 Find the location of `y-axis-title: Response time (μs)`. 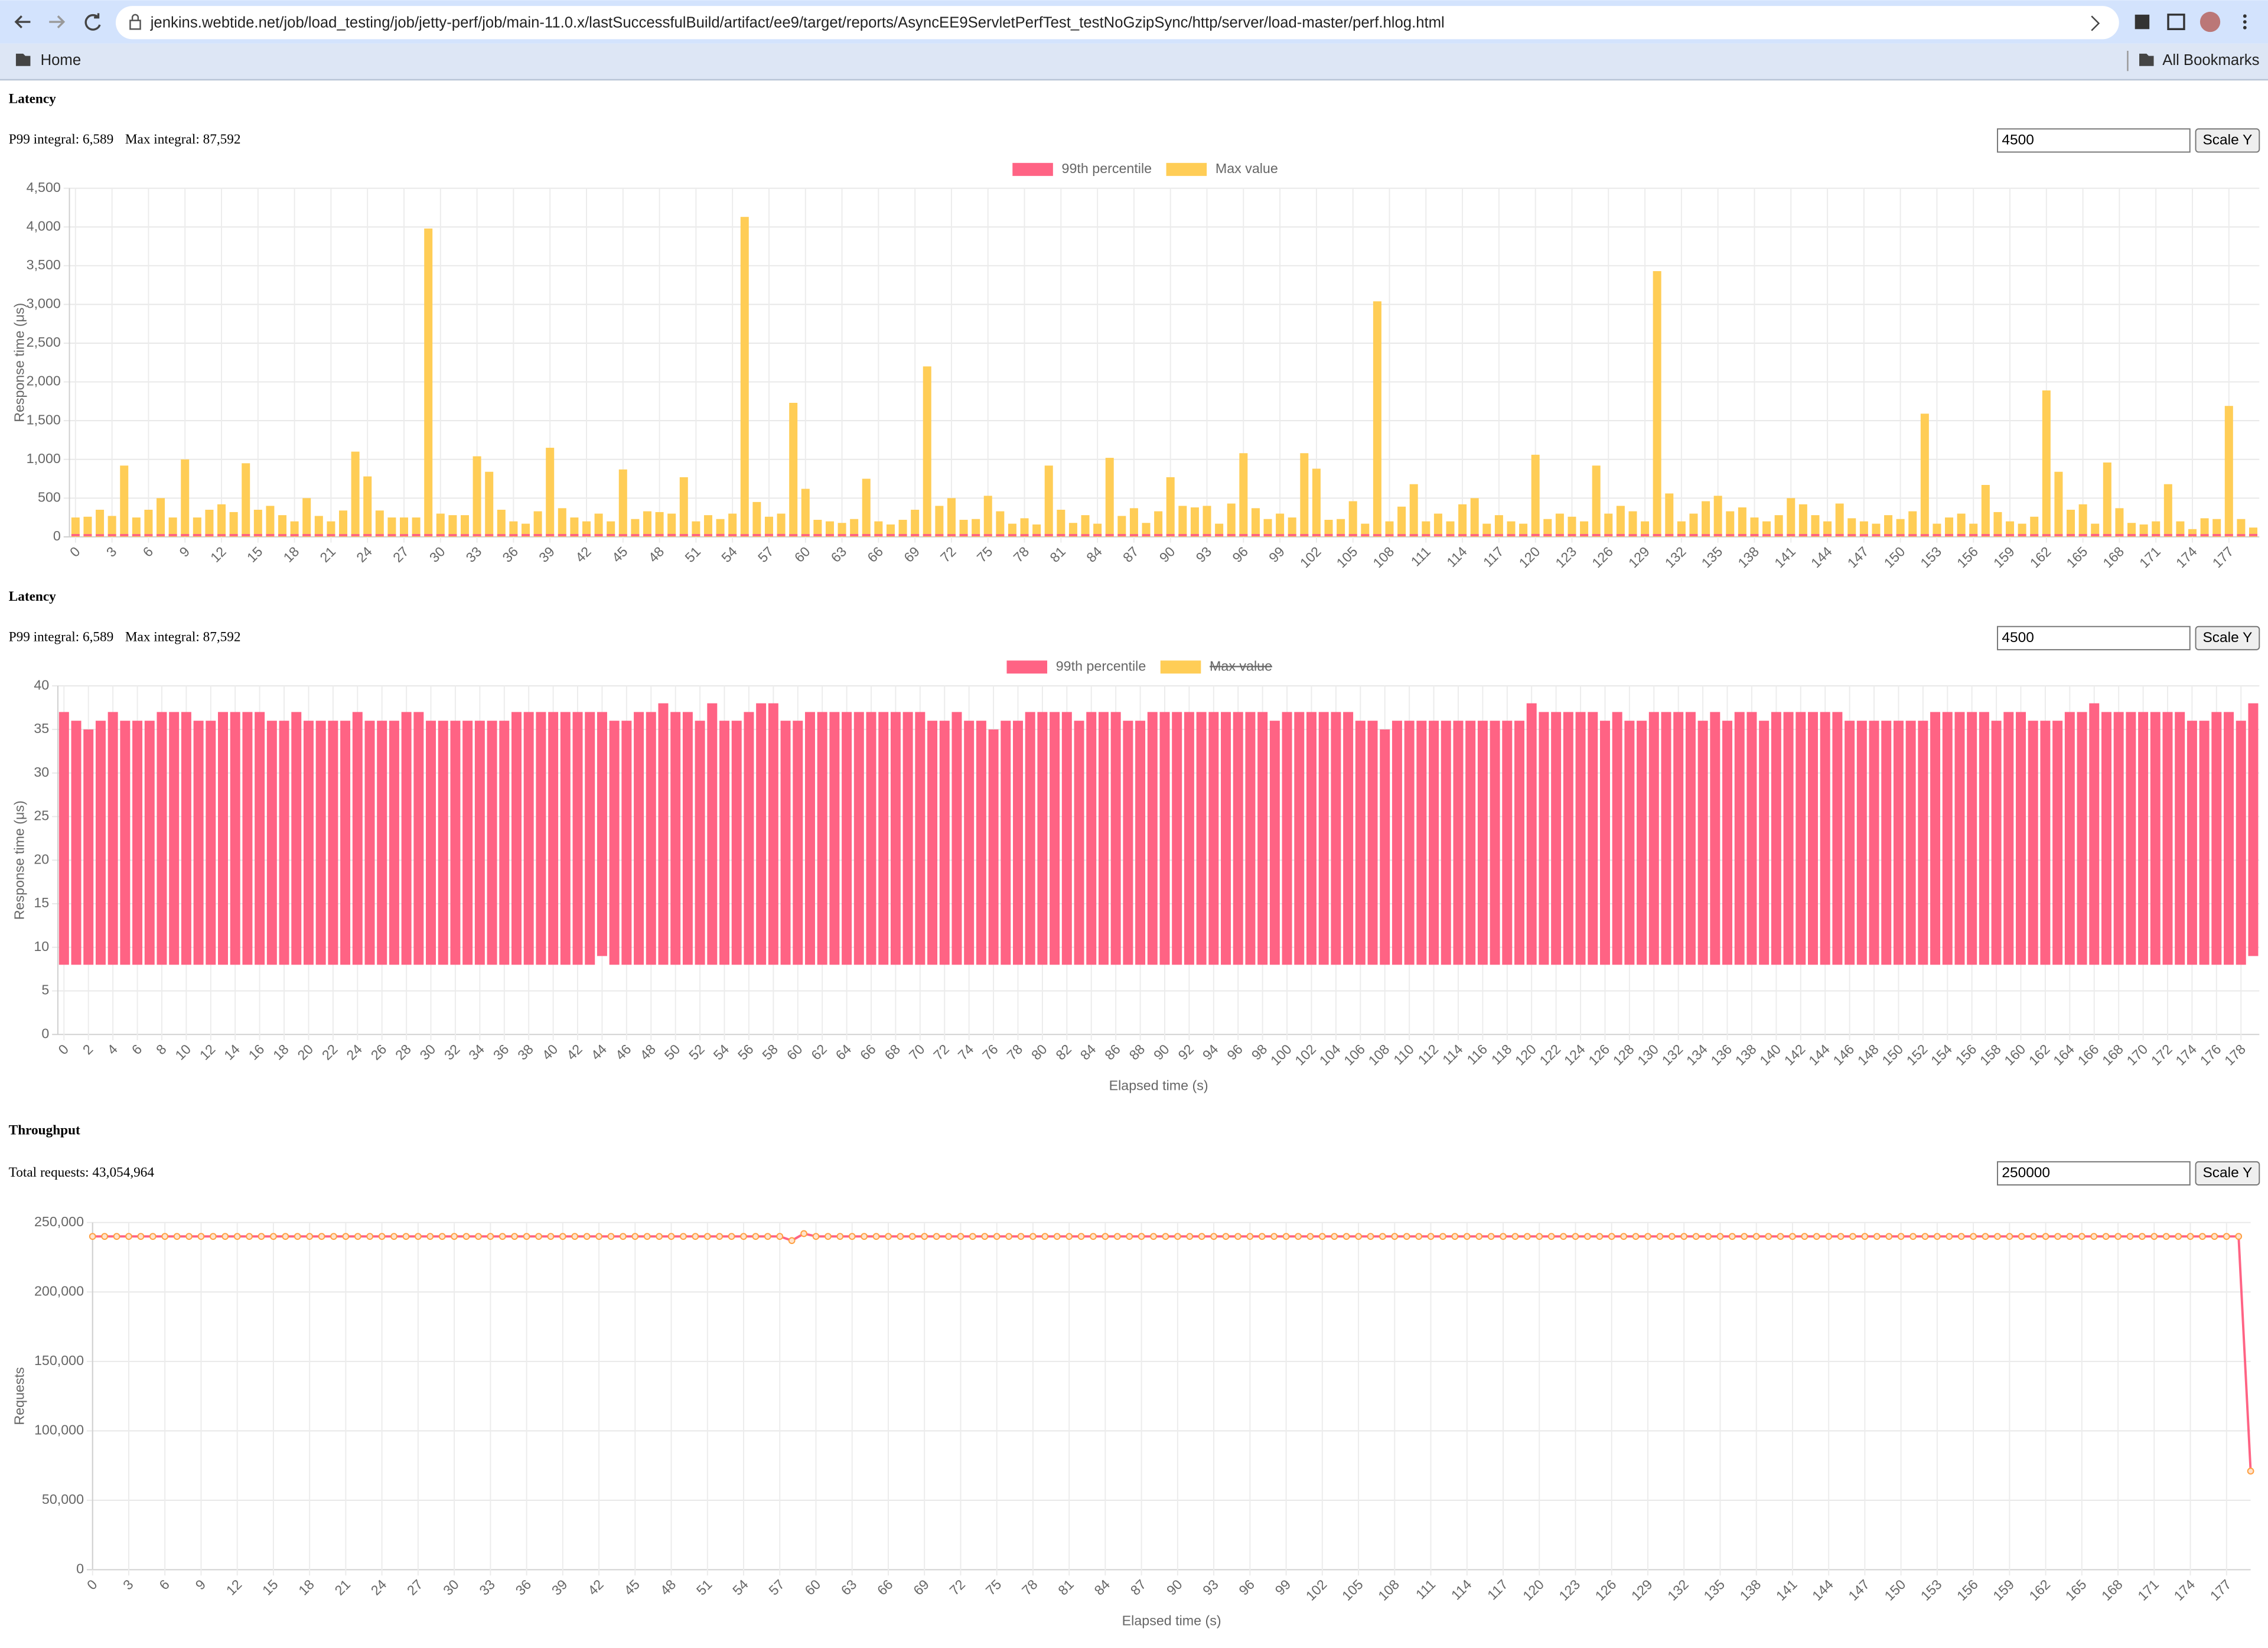

y-axis-title: Response time (μs) is located at coordinates (19, 362).